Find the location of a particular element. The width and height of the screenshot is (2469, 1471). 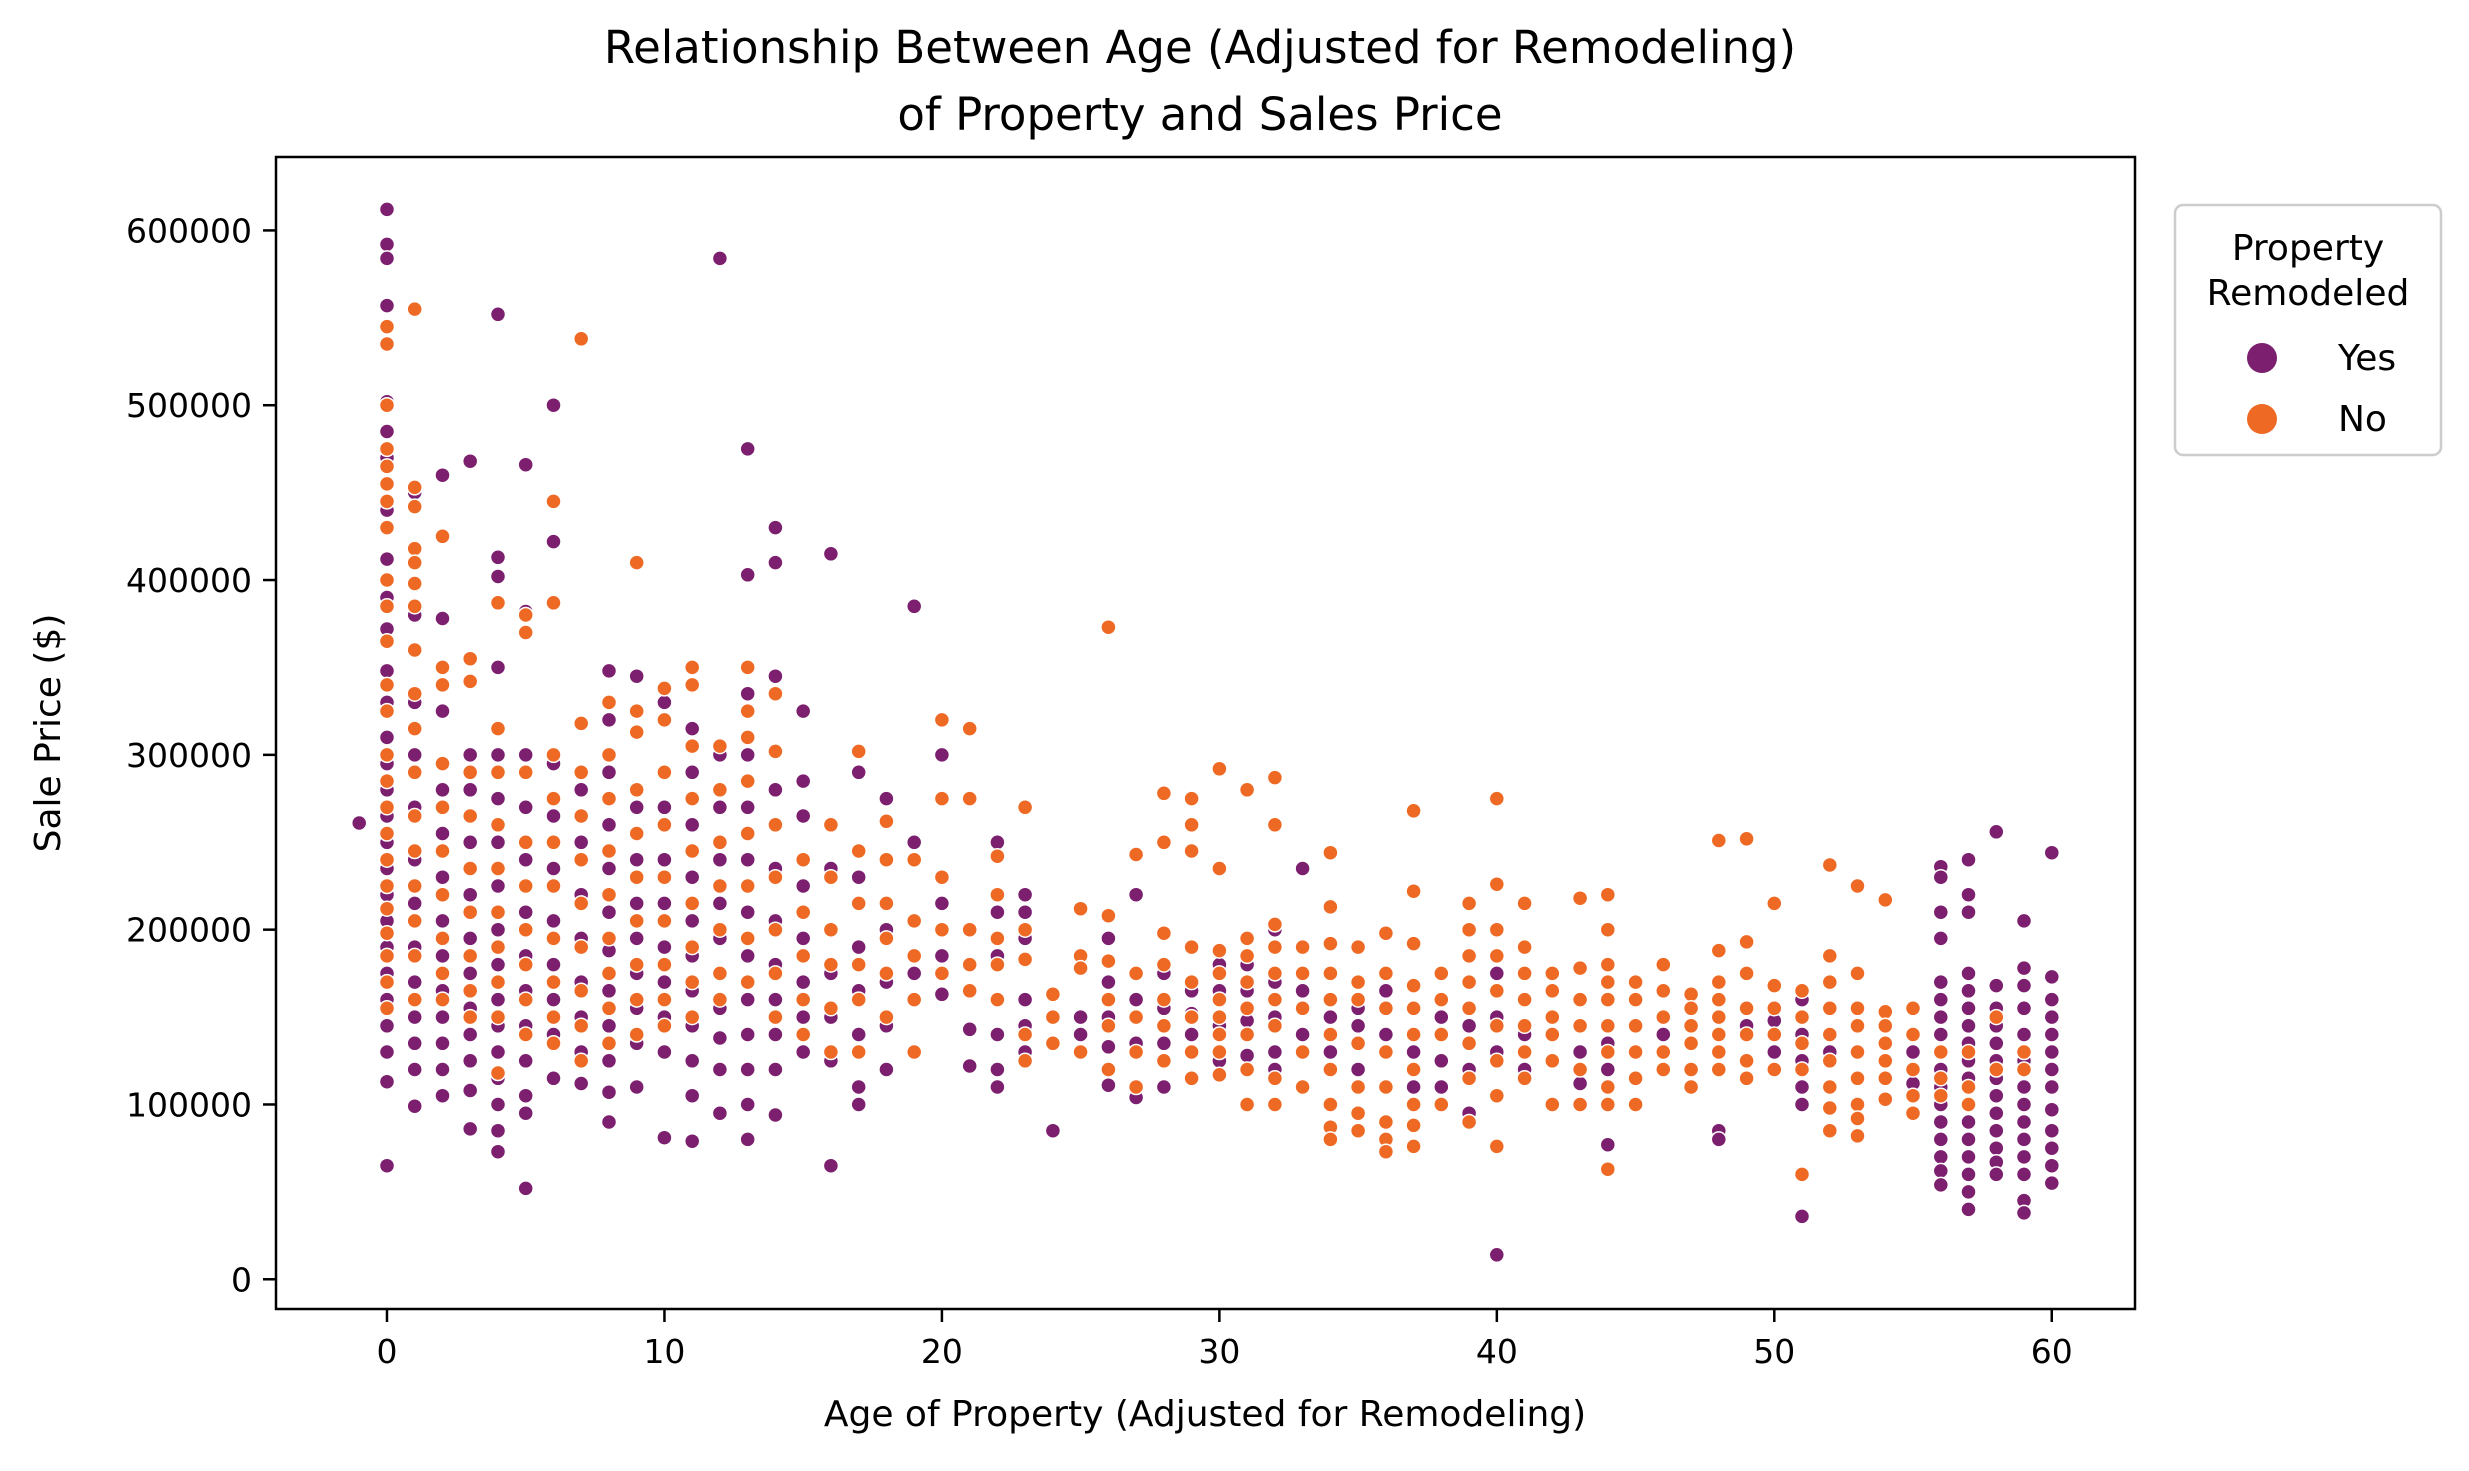

x-tick-label: 0 is located at coordinates (386, 1351).